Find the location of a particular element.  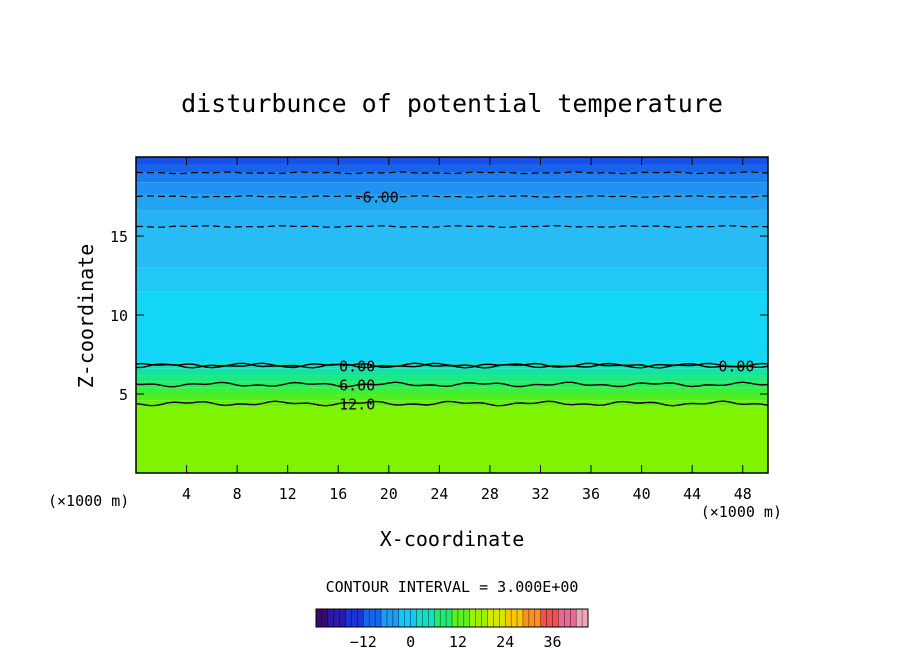

colorbar-frame is located at coordinates (452, 618).